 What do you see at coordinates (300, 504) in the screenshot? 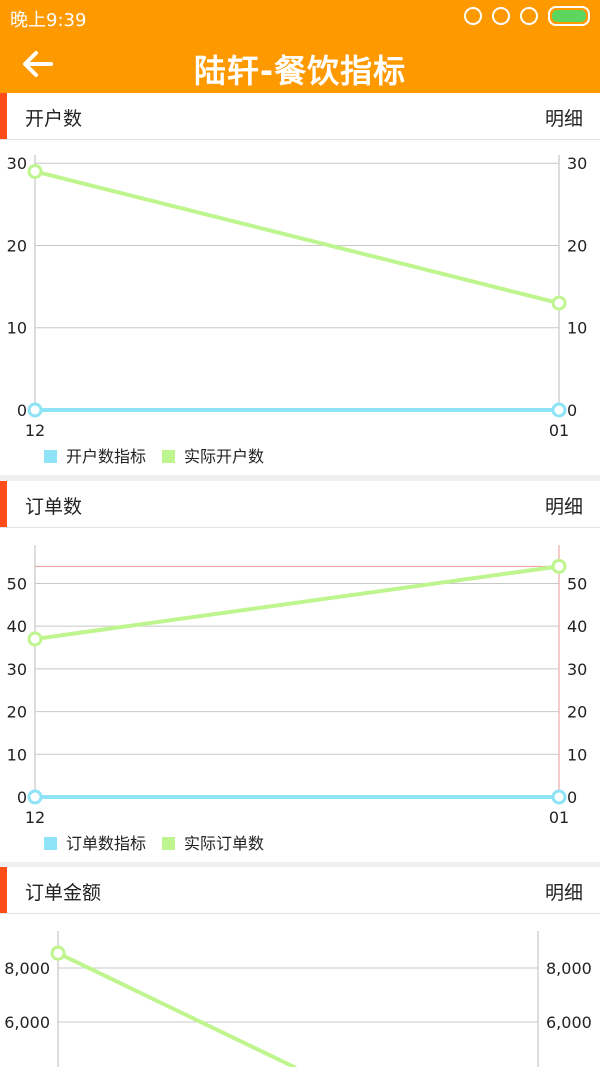
I see `section-header: 订单数 明细` at bounding box center [300, 504].